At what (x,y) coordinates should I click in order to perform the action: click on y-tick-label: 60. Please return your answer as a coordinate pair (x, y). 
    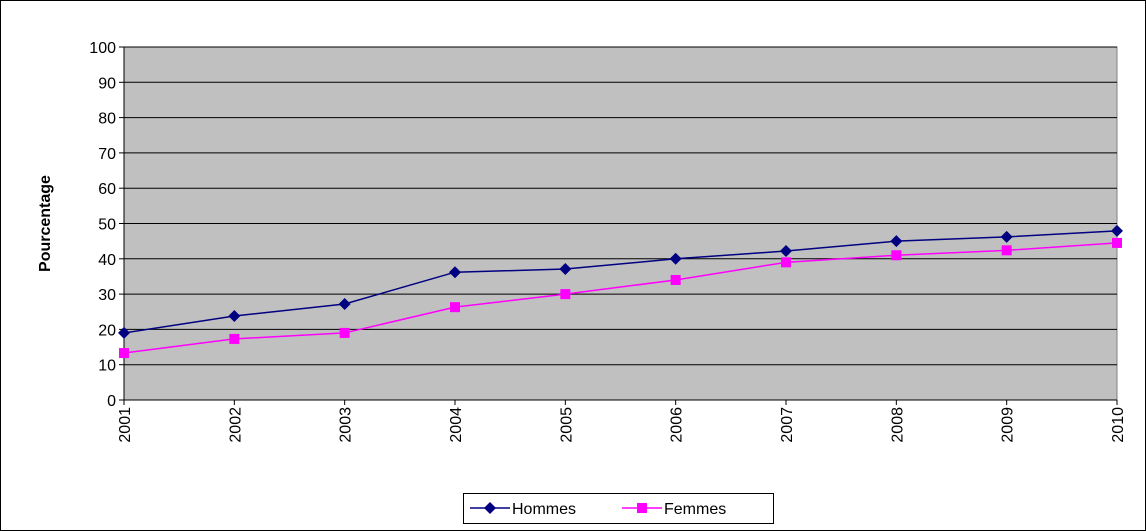
    Looking at the image, I should click on (107, 189).